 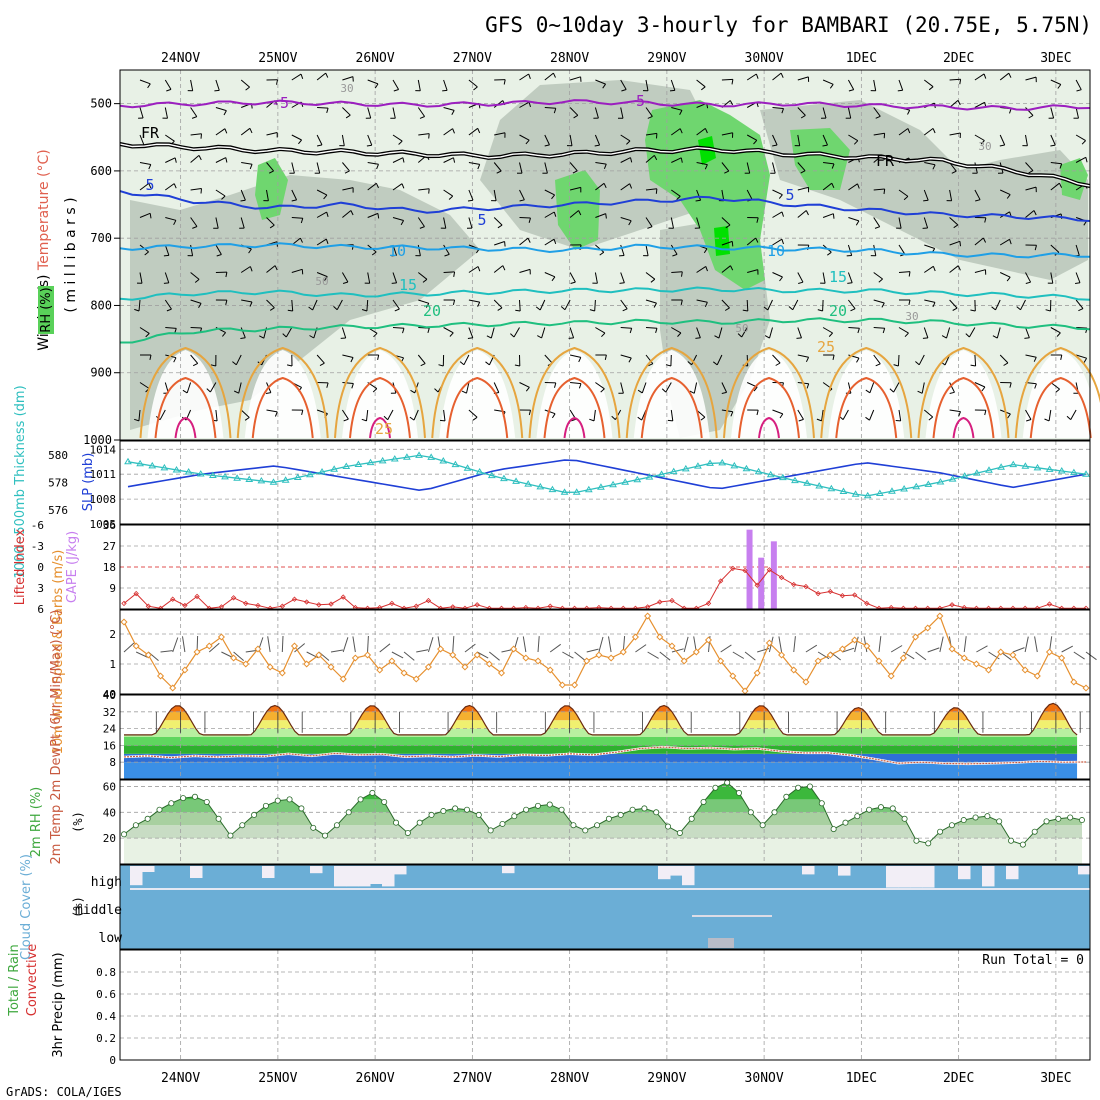 What do you see at coordinates (958, 1078) in the screenshot?
I see `bottom-date-label: 2DEC` at bounding box center [958, 1078].